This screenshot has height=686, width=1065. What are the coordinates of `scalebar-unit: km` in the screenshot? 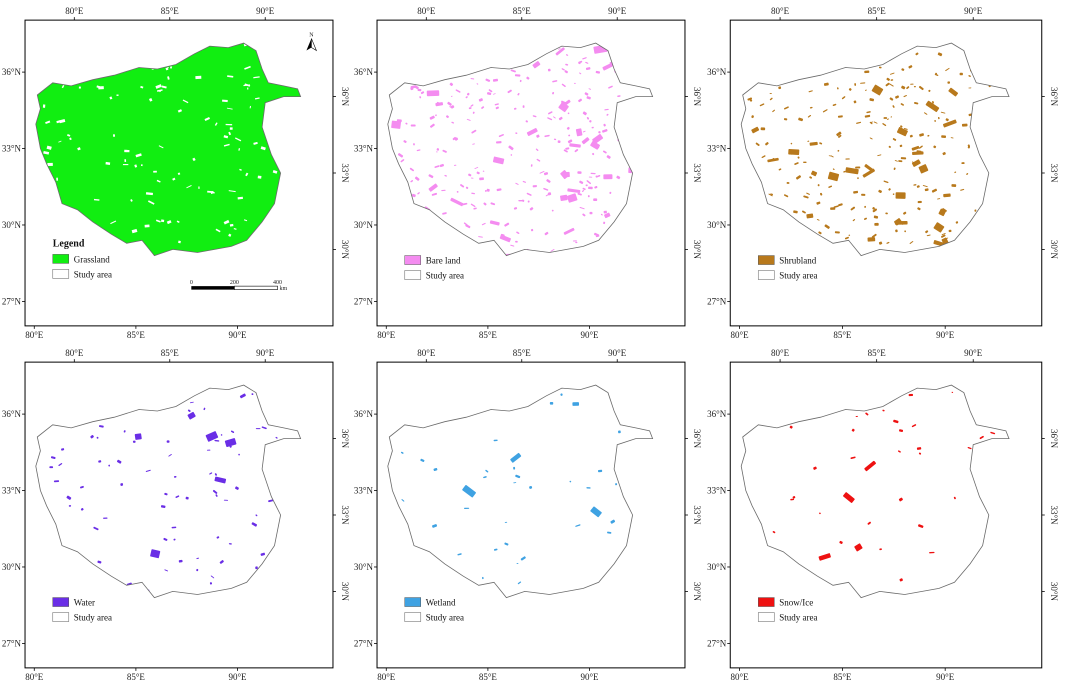 It's located at (284, 289).